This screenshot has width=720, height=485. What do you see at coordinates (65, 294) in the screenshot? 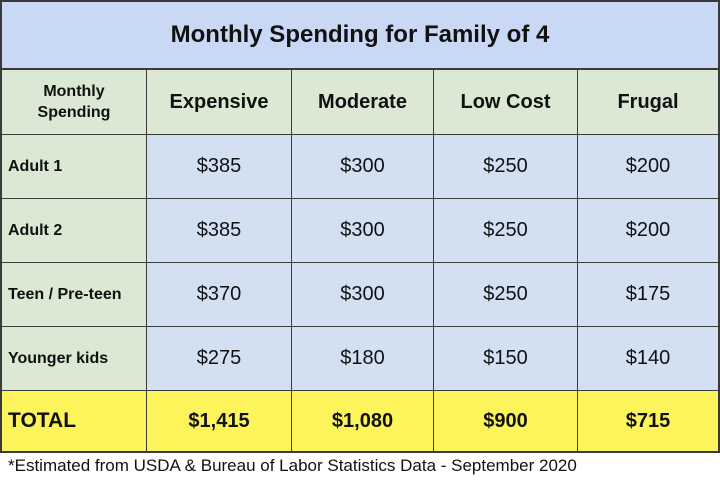
I see `cell-text: Teen / Pre-teen` at bounding box center [65, 294].